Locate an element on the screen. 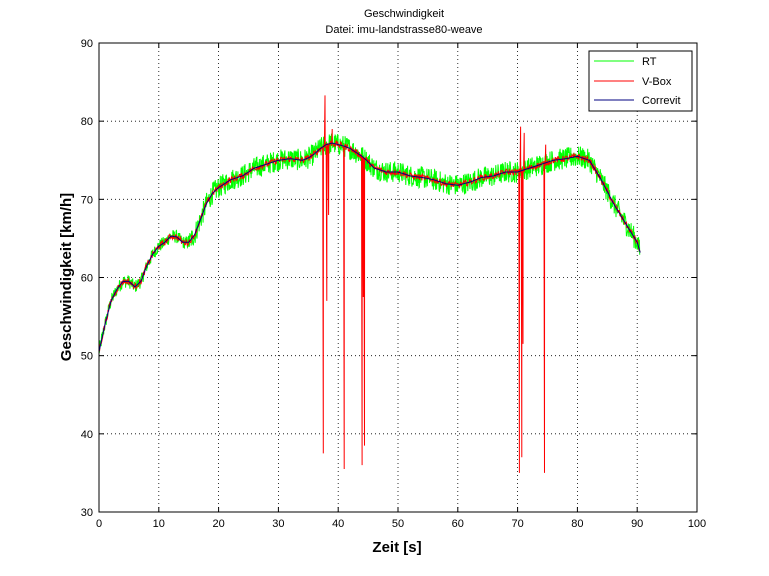 This screenshot has height=576, width=769. legend-label-correvit: Correvit is located at coordinates (661, 101).